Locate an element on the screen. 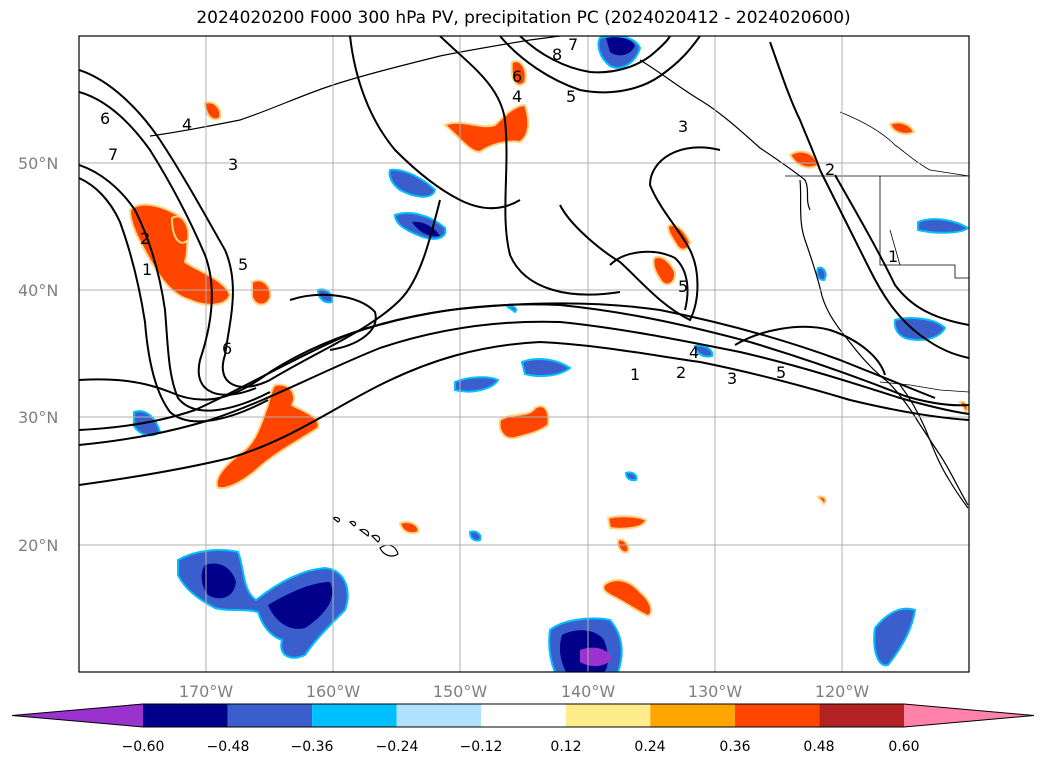 Image resolution: width=1047 pixels, height=765 pixels. lon-tick-label: 140°W is located at coordinates (588, 691).